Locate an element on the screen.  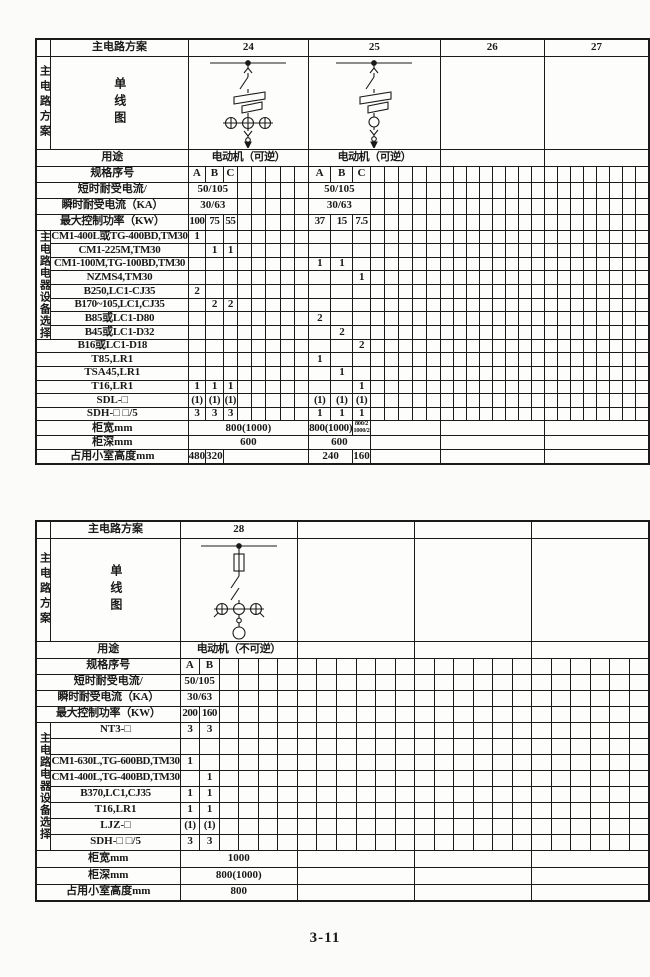
power-value-cell: 160 is located at coordinates (209, 714).